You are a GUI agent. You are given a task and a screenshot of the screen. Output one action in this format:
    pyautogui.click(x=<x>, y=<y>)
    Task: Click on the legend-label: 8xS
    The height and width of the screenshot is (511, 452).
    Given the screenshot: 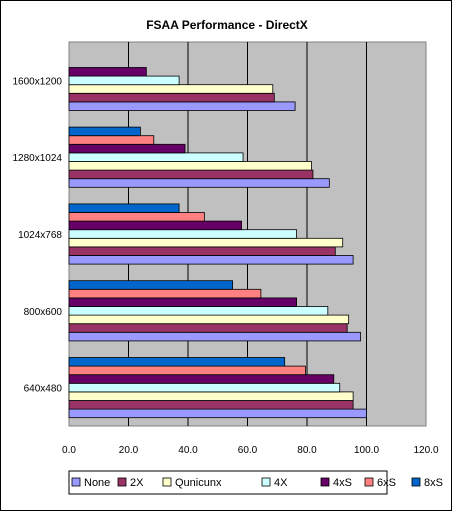 What is the action you would take?
    pyautogui.click(x=433, y=483)
    